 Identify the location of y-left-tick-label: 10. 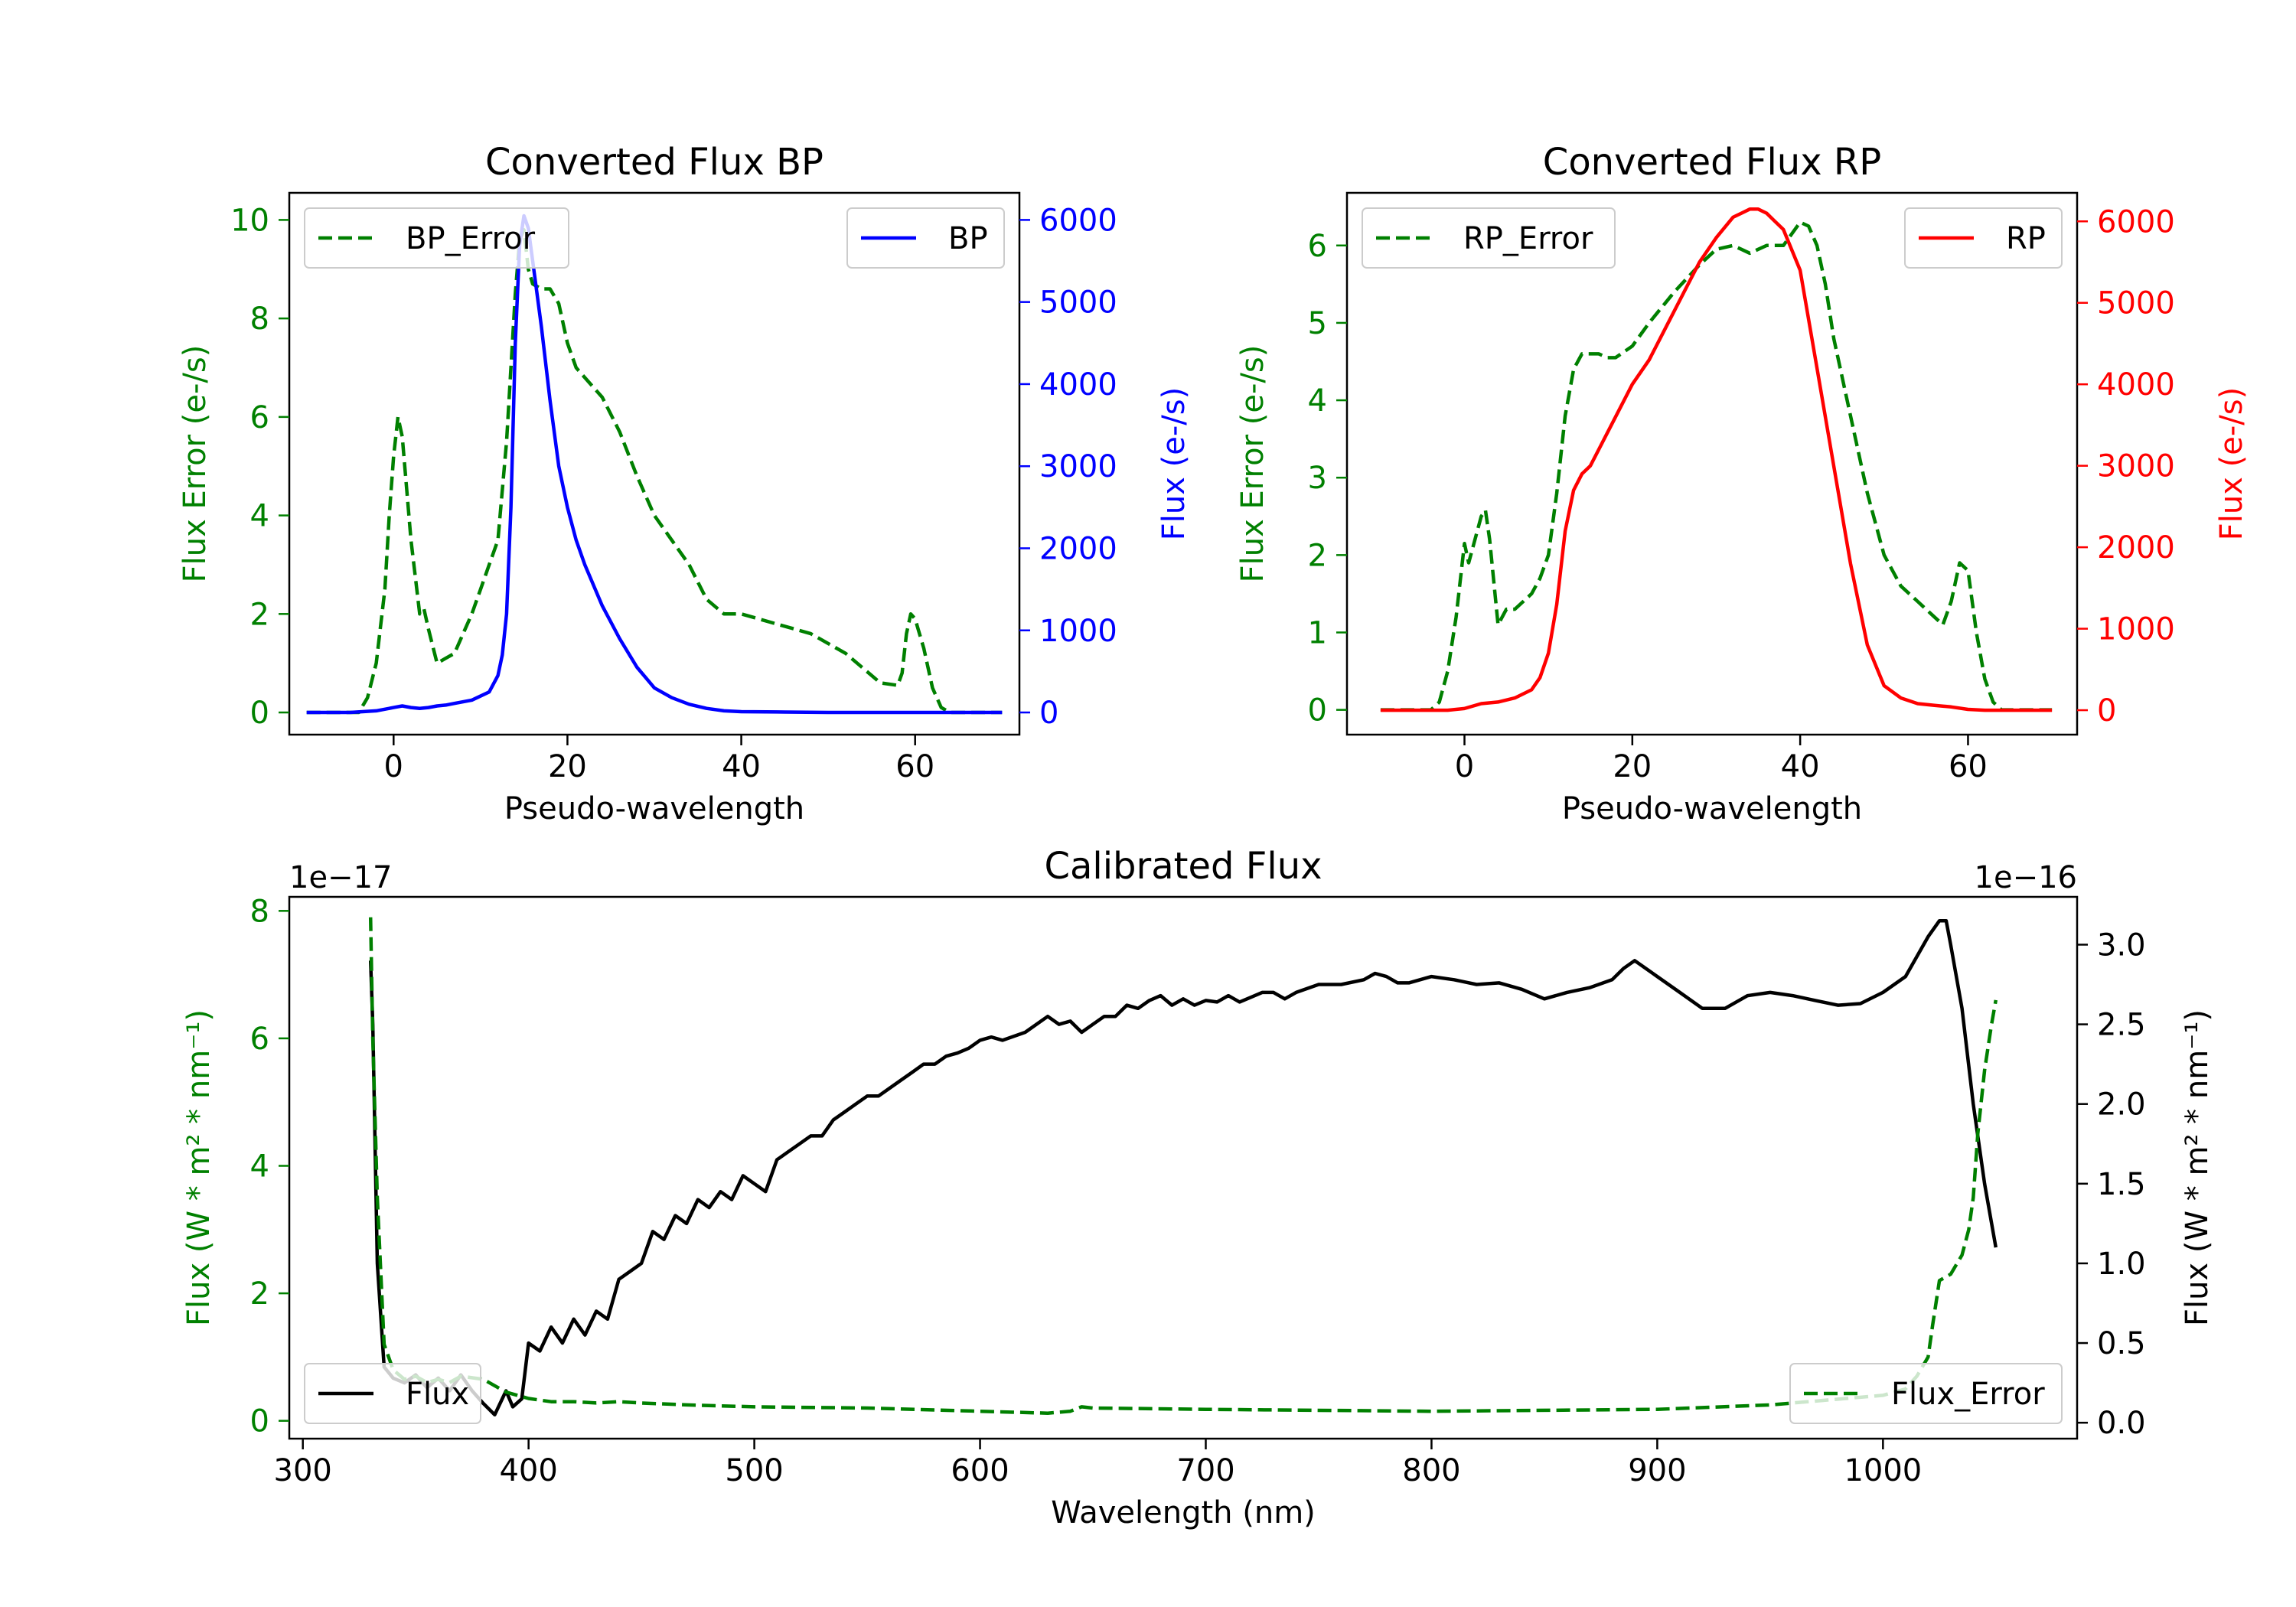
(249, 220).